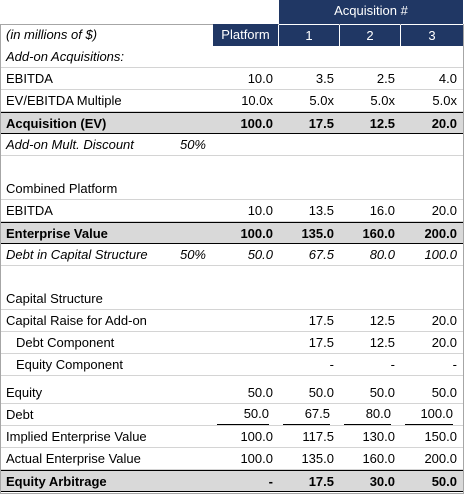  Describe the element at coordinates (309, 254) in the screenshot. I see `value-cell: 67.5` at that location.